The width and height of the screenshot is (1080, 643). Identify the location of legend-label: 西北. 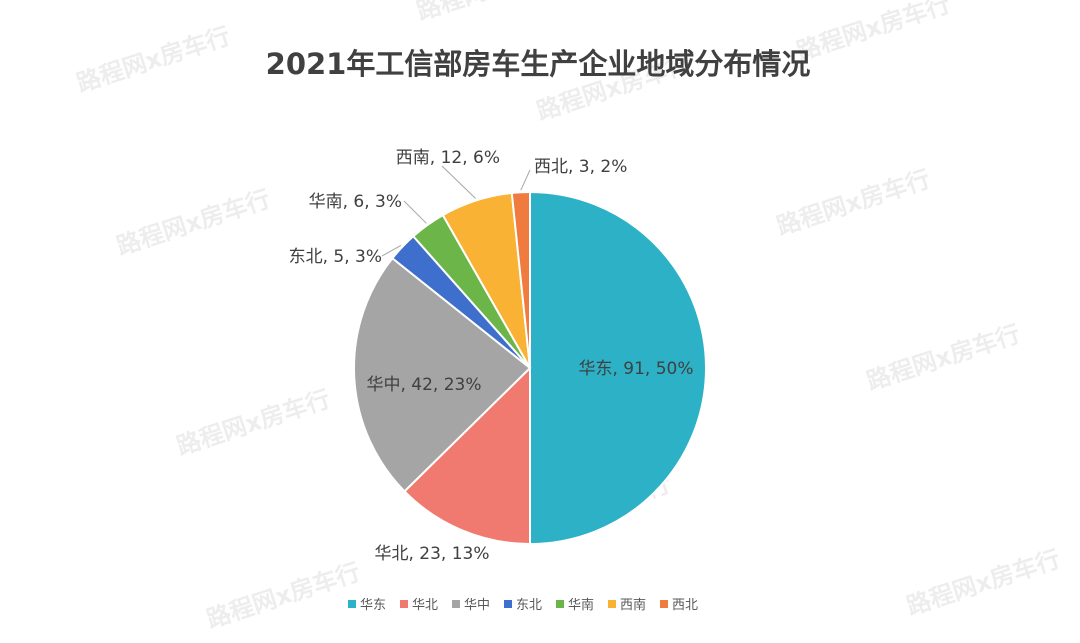
(685, 605).